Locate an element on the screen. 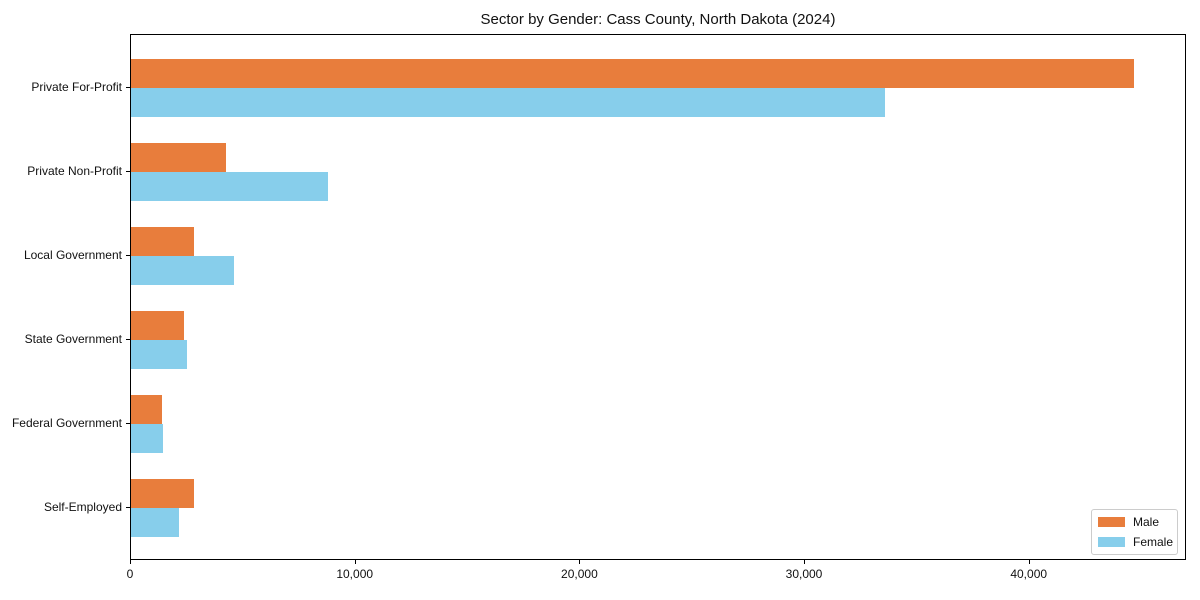 Image resolution: width=1200 pixels, height=600 pixels. legend-row-male: Male is located at coordinates (1134, 522).